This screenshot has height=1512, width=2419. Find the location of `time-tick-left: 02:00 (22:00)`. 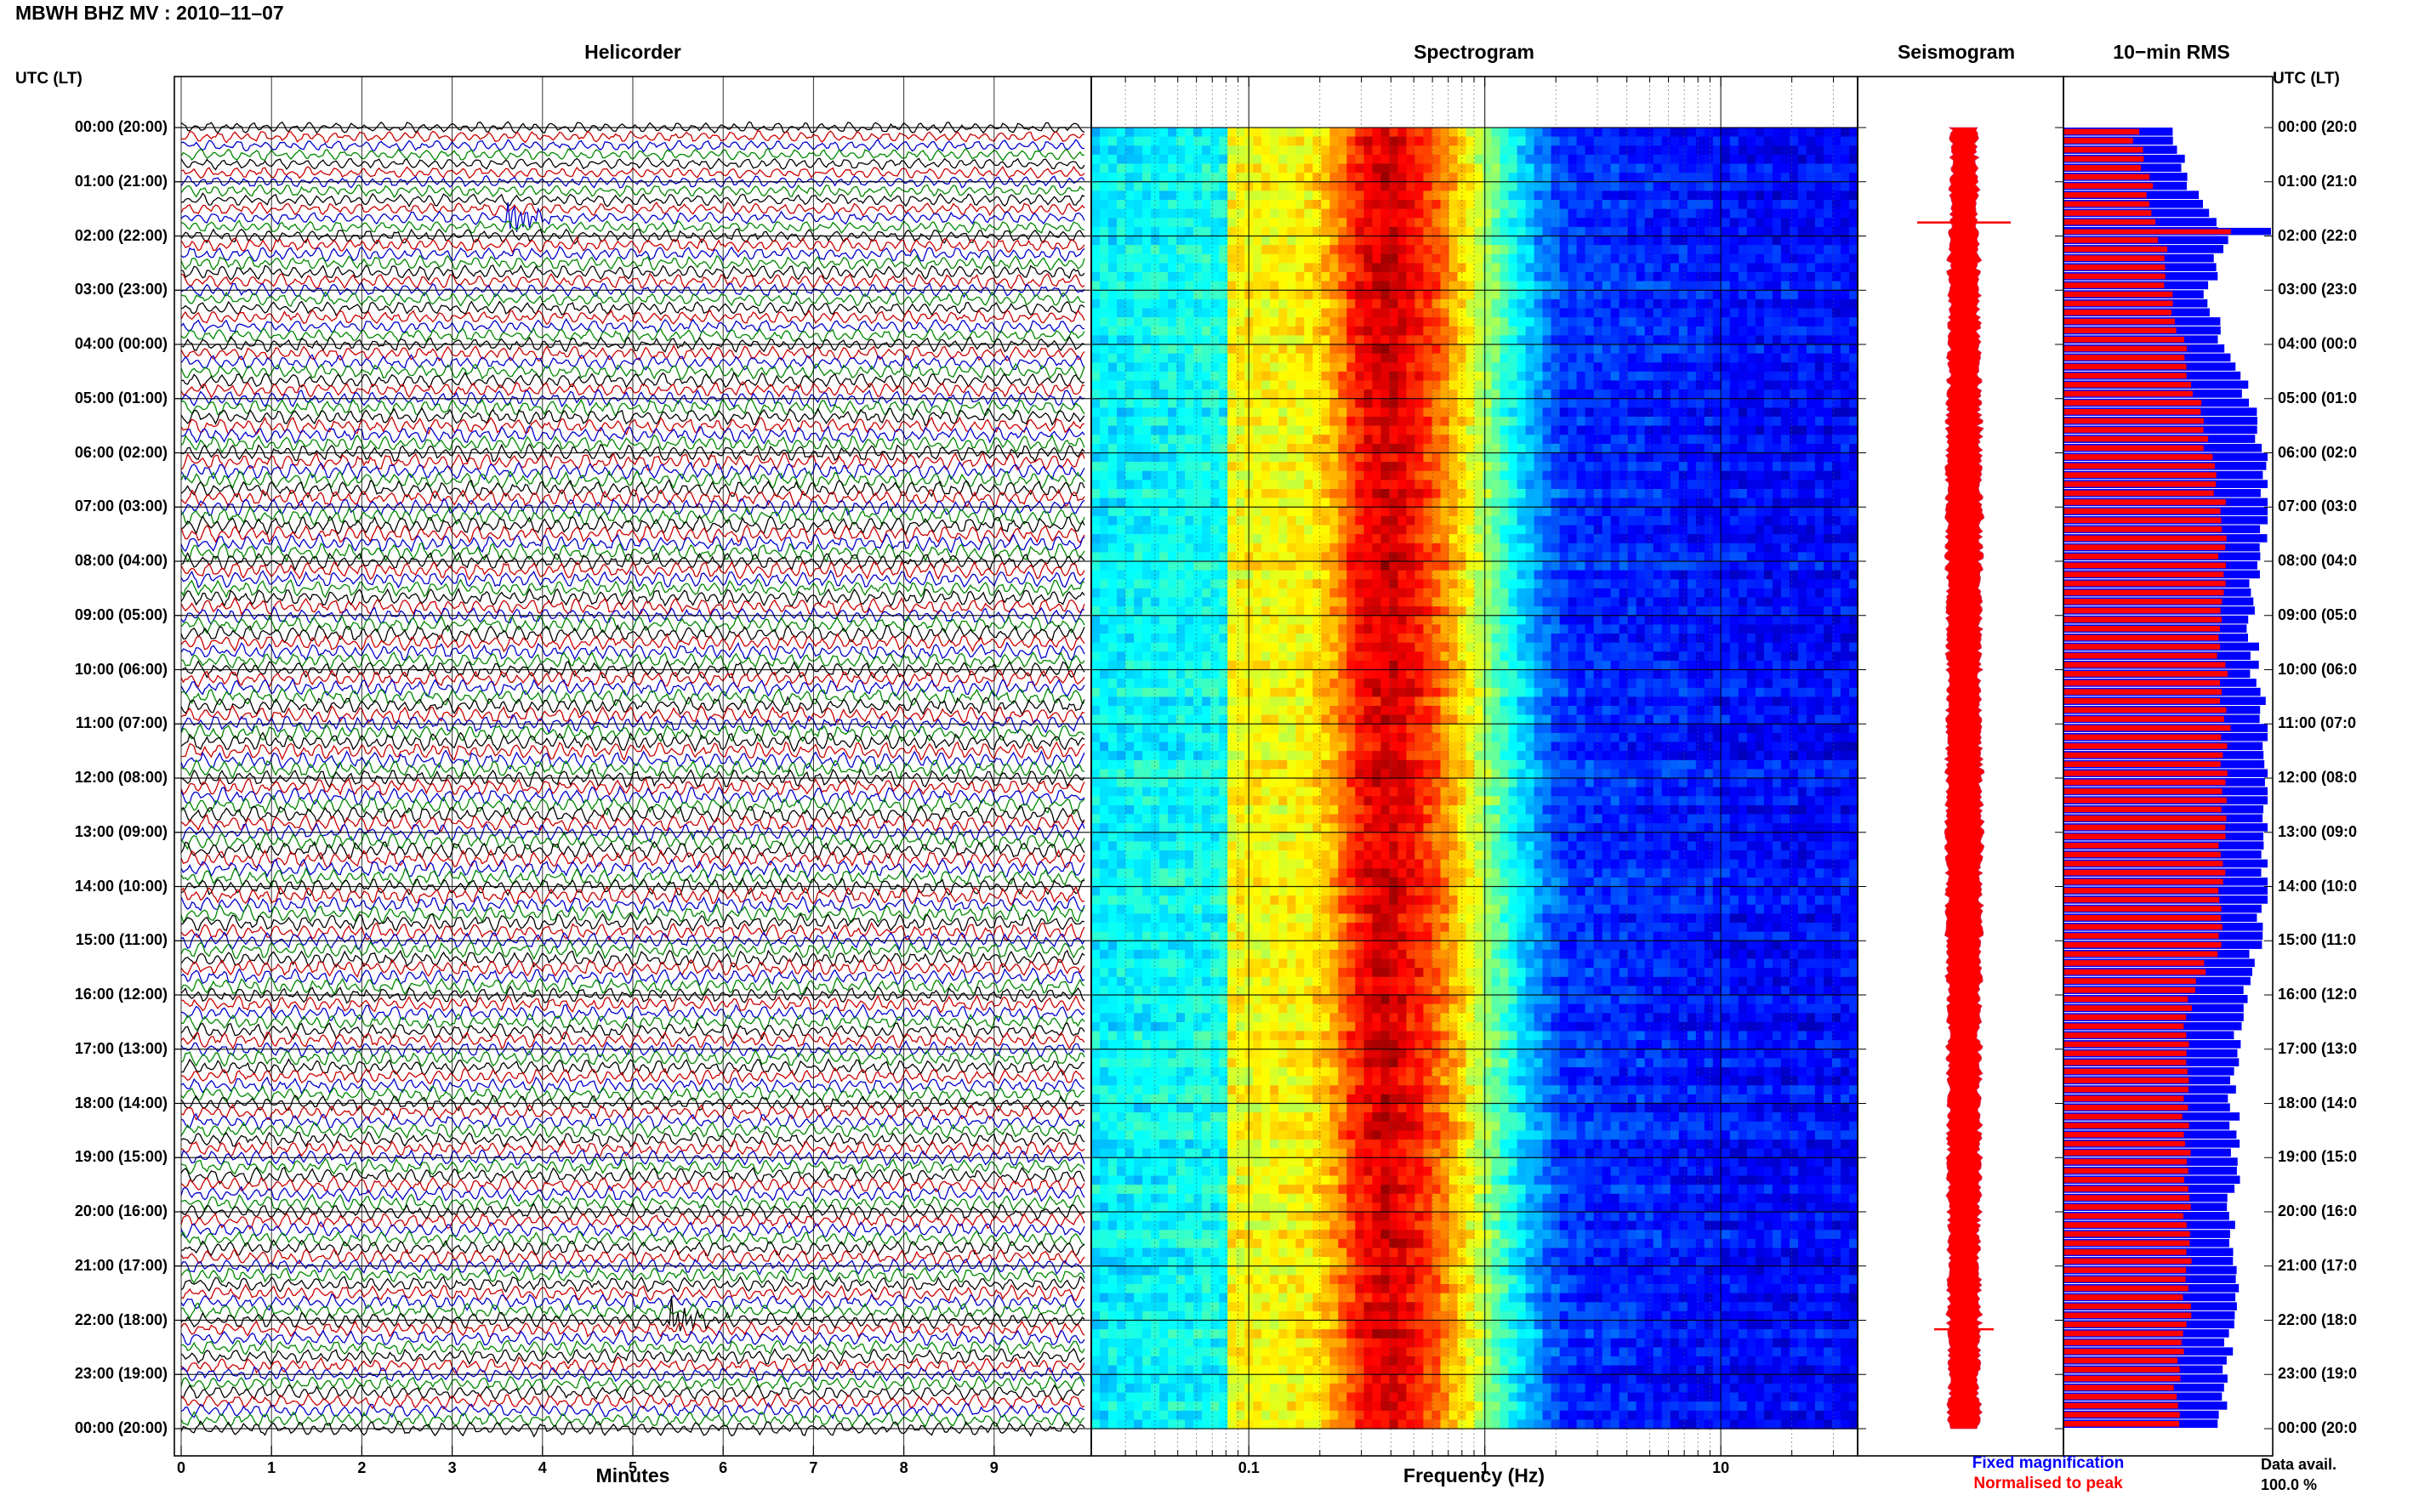

time-tick-left: 02:00 (22:00) is located at coordinates (121, 235).